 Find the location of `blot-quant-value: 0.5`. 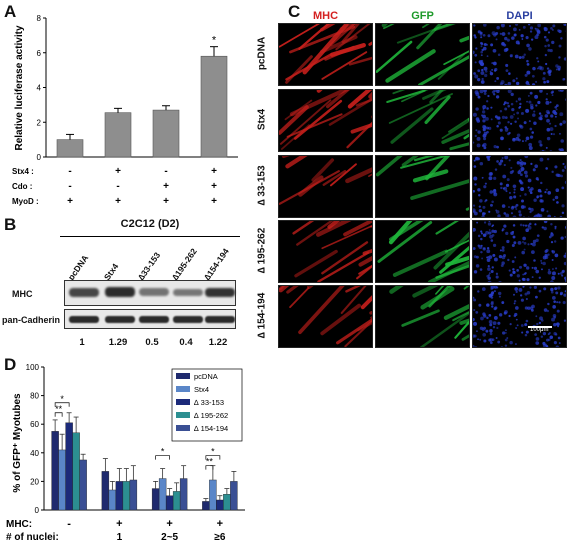

blot-quant-value: 0.5 is located at coordinates (152, 342).